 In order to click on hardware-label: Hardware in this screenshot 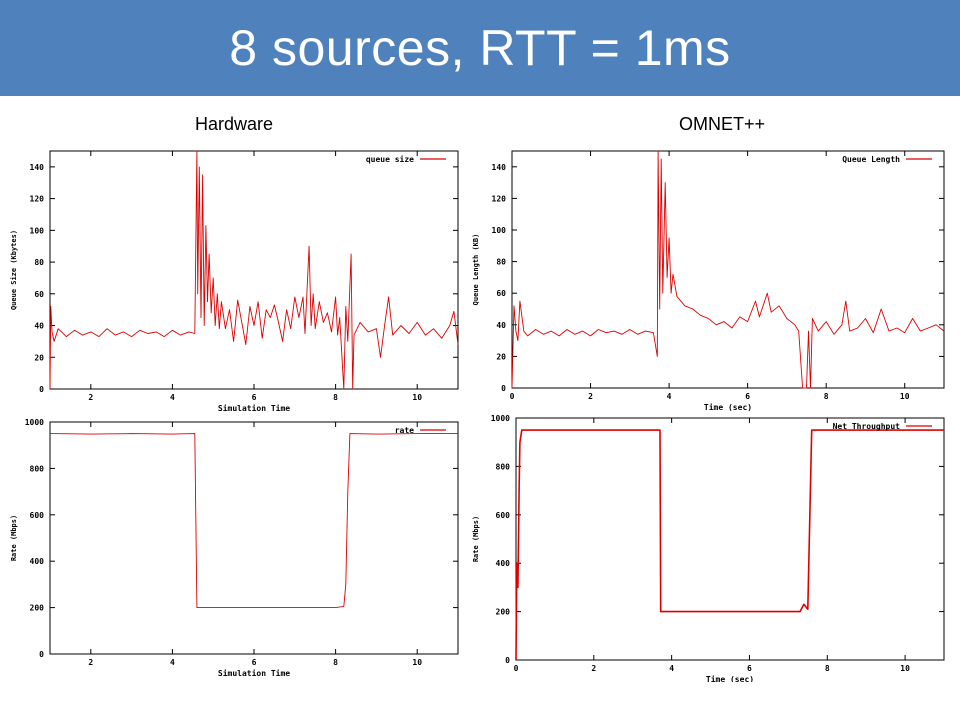, I will do `click(234, 124)`.